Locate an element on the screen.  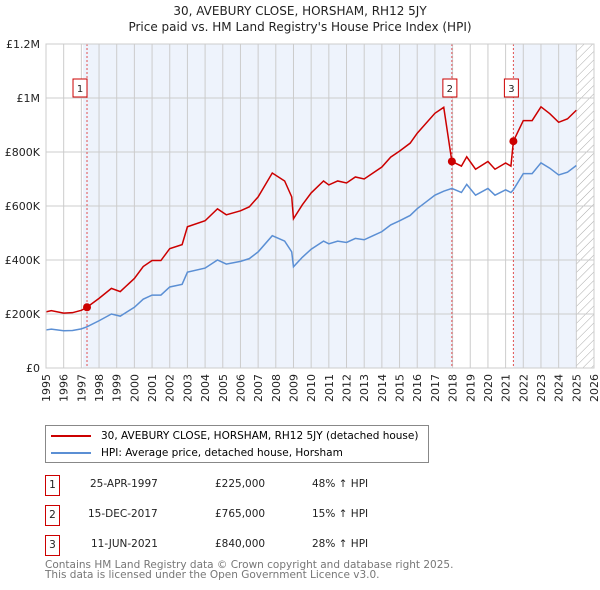
sale-price: £225,000 is located at coordinates (240, 484).